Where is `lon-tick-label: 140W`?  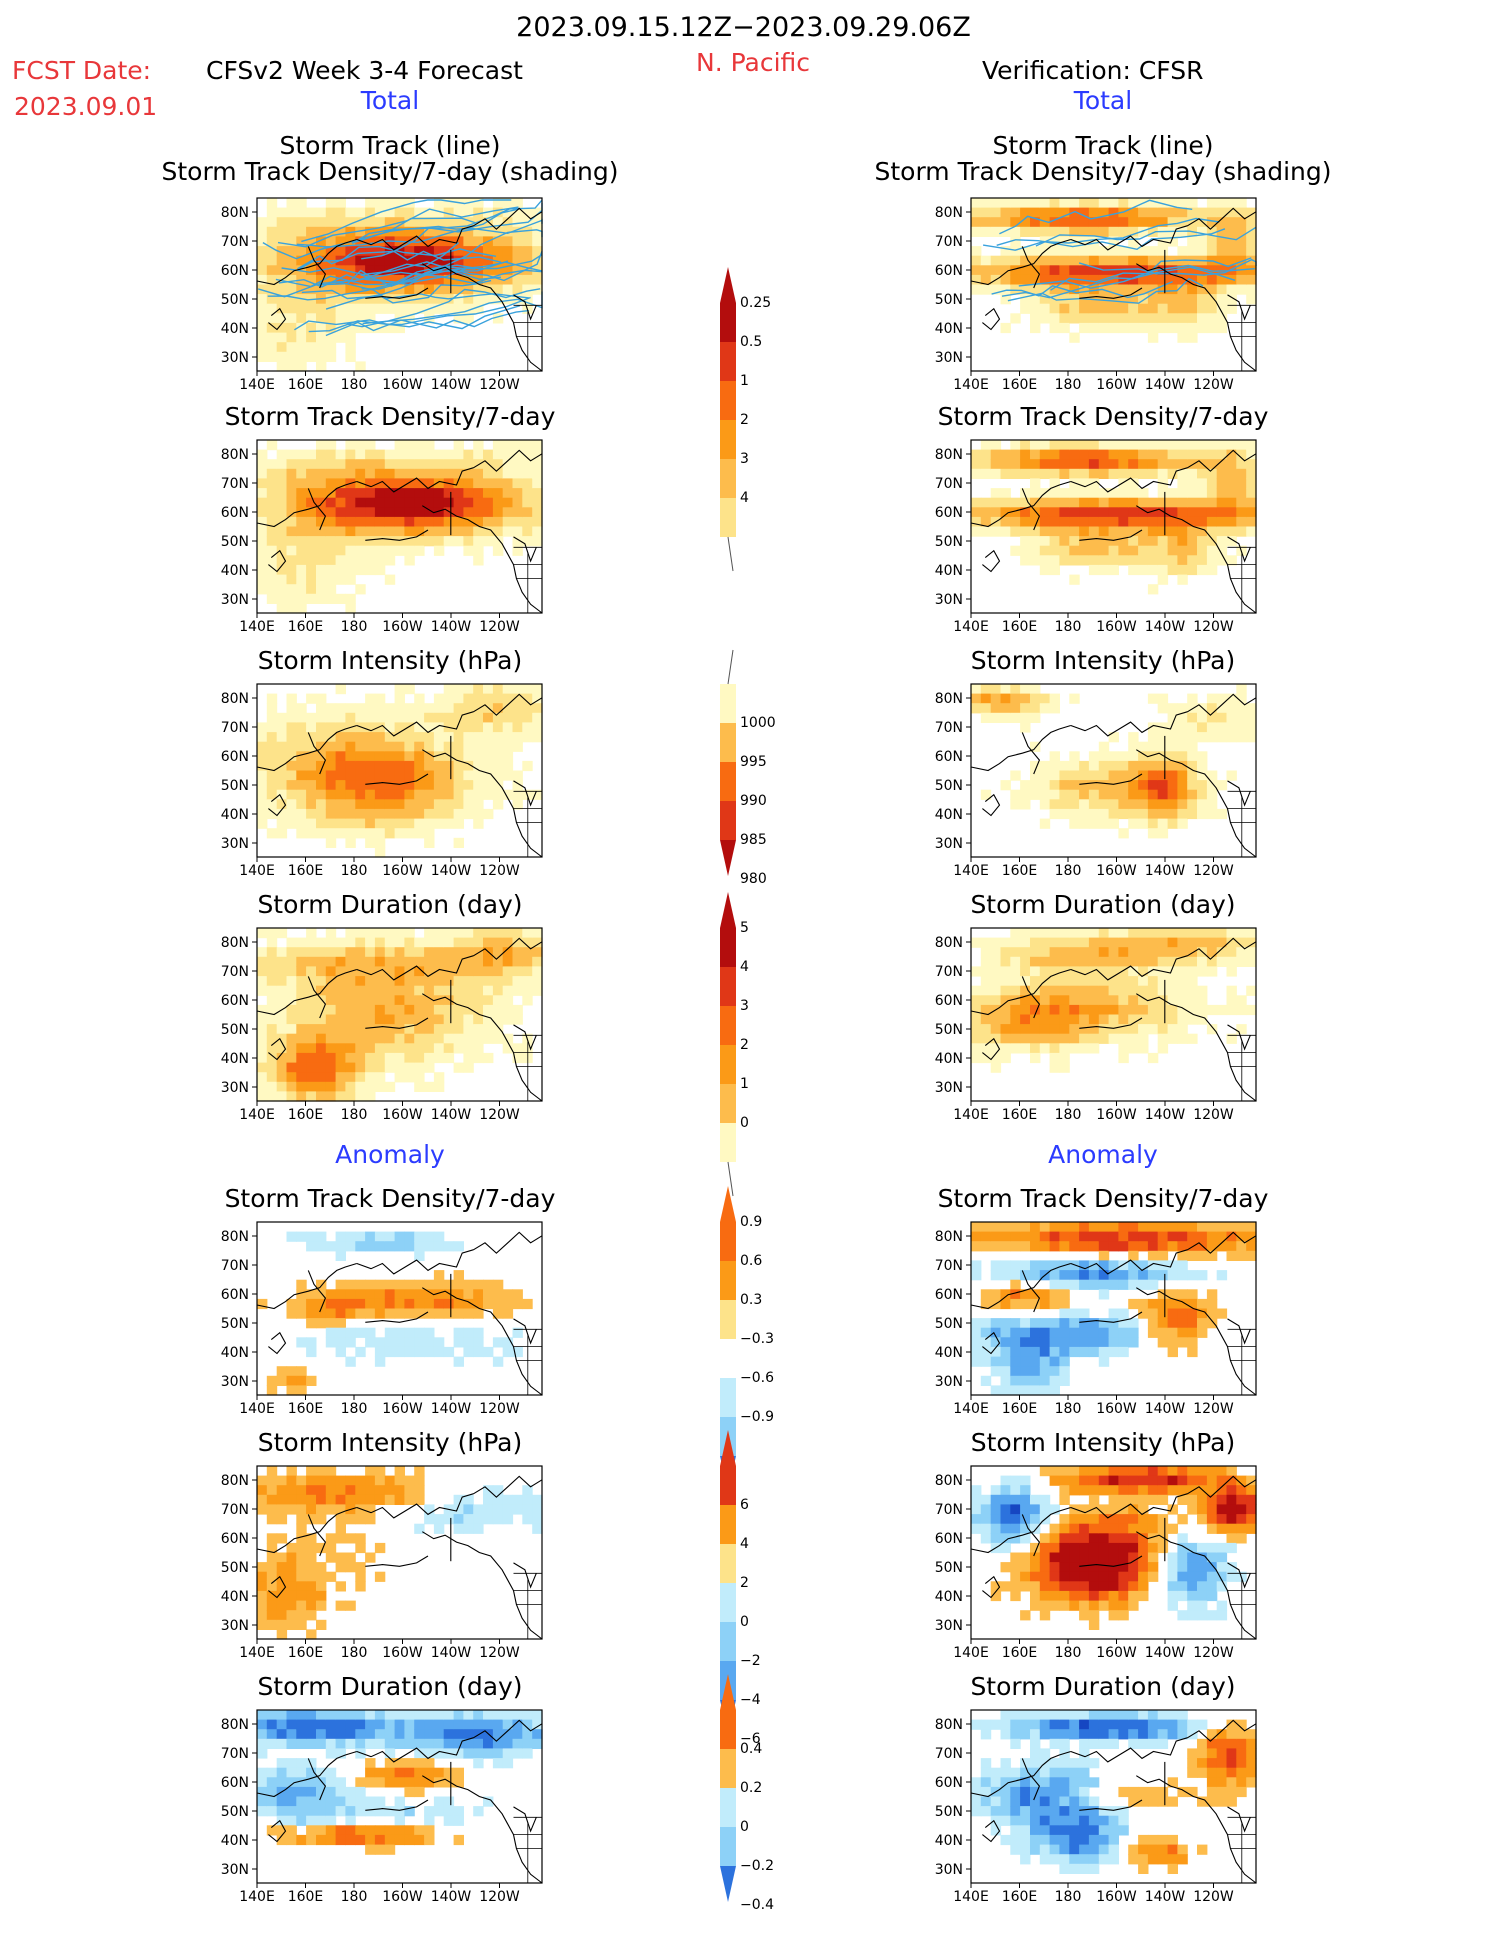
lon-tick-label: 140W is located at coordinates (1165, 627).